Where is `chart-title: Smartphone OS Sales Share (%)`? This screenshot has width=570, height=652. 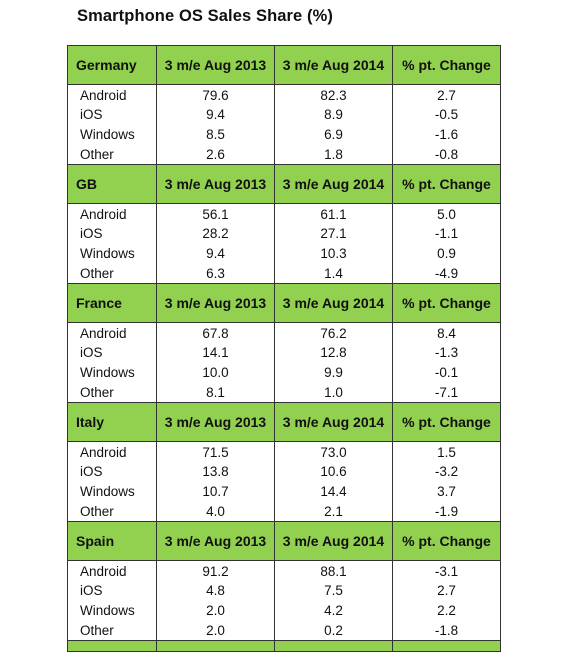
chart-title: Smartphone OS Sales Share (%) is located at coordinates (205, 16).